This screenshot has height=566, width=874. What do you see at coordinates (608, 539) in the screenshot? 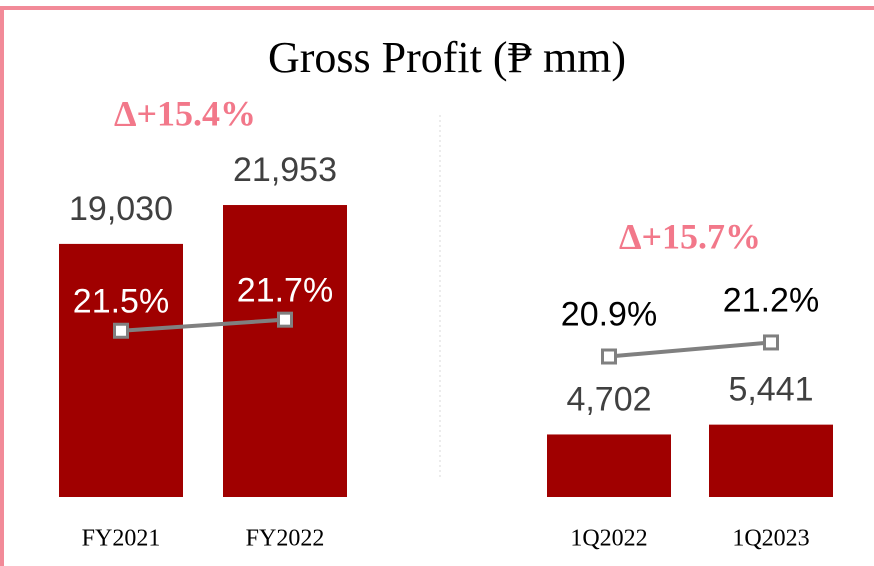
I see `x-tick-label: 1Q2022` at bounding box center [608, 539].